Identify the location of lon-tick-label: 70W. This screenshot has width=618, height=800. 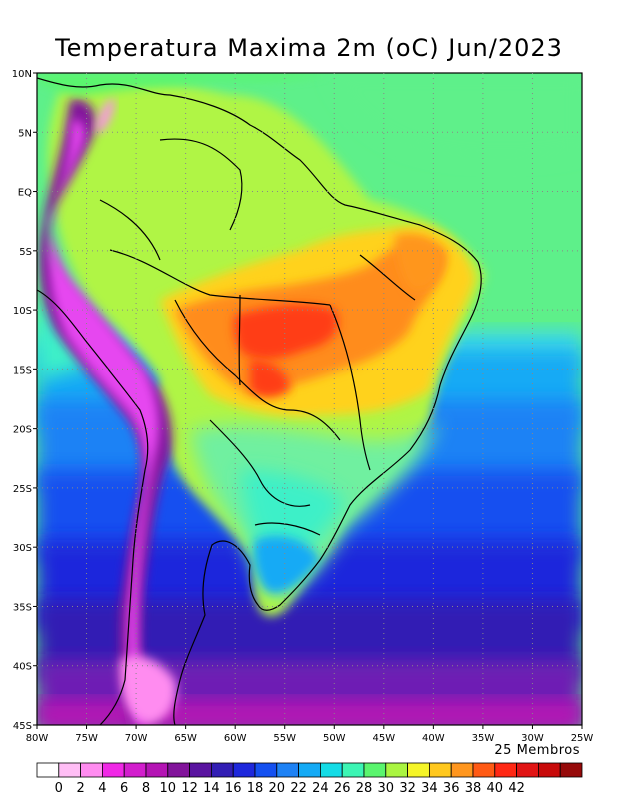
(136, 738).